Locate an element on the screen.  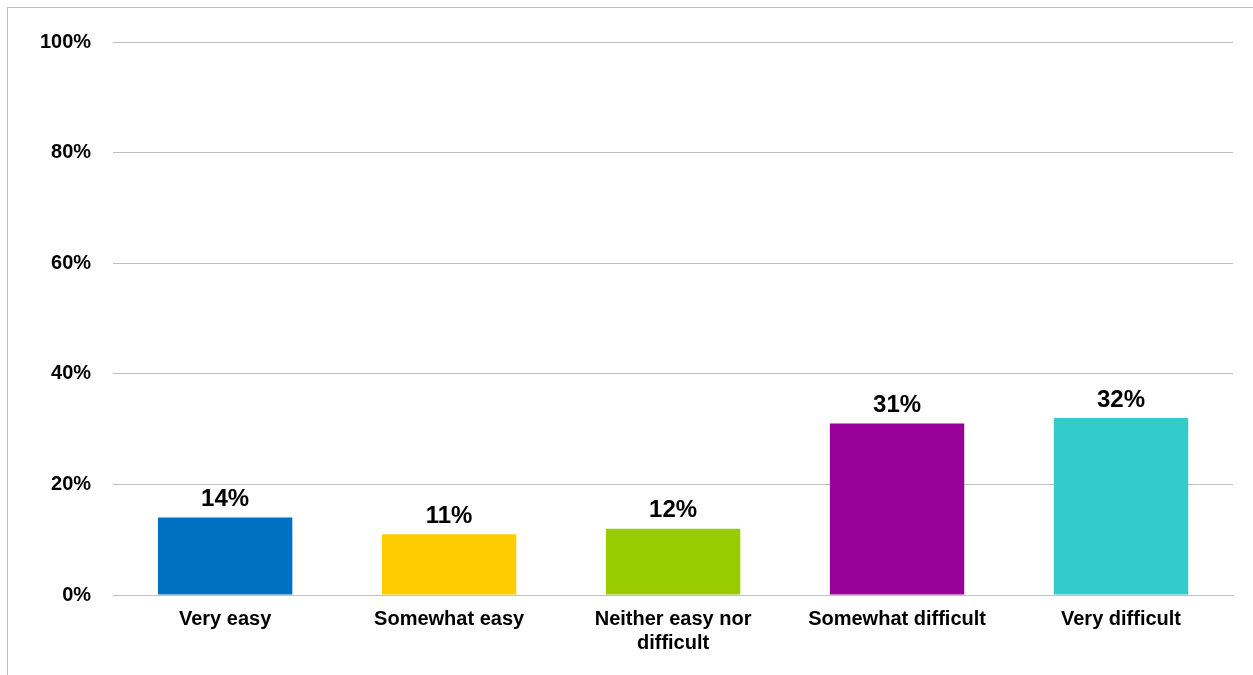
data-label: 14% is located at coordinates (225, 498).